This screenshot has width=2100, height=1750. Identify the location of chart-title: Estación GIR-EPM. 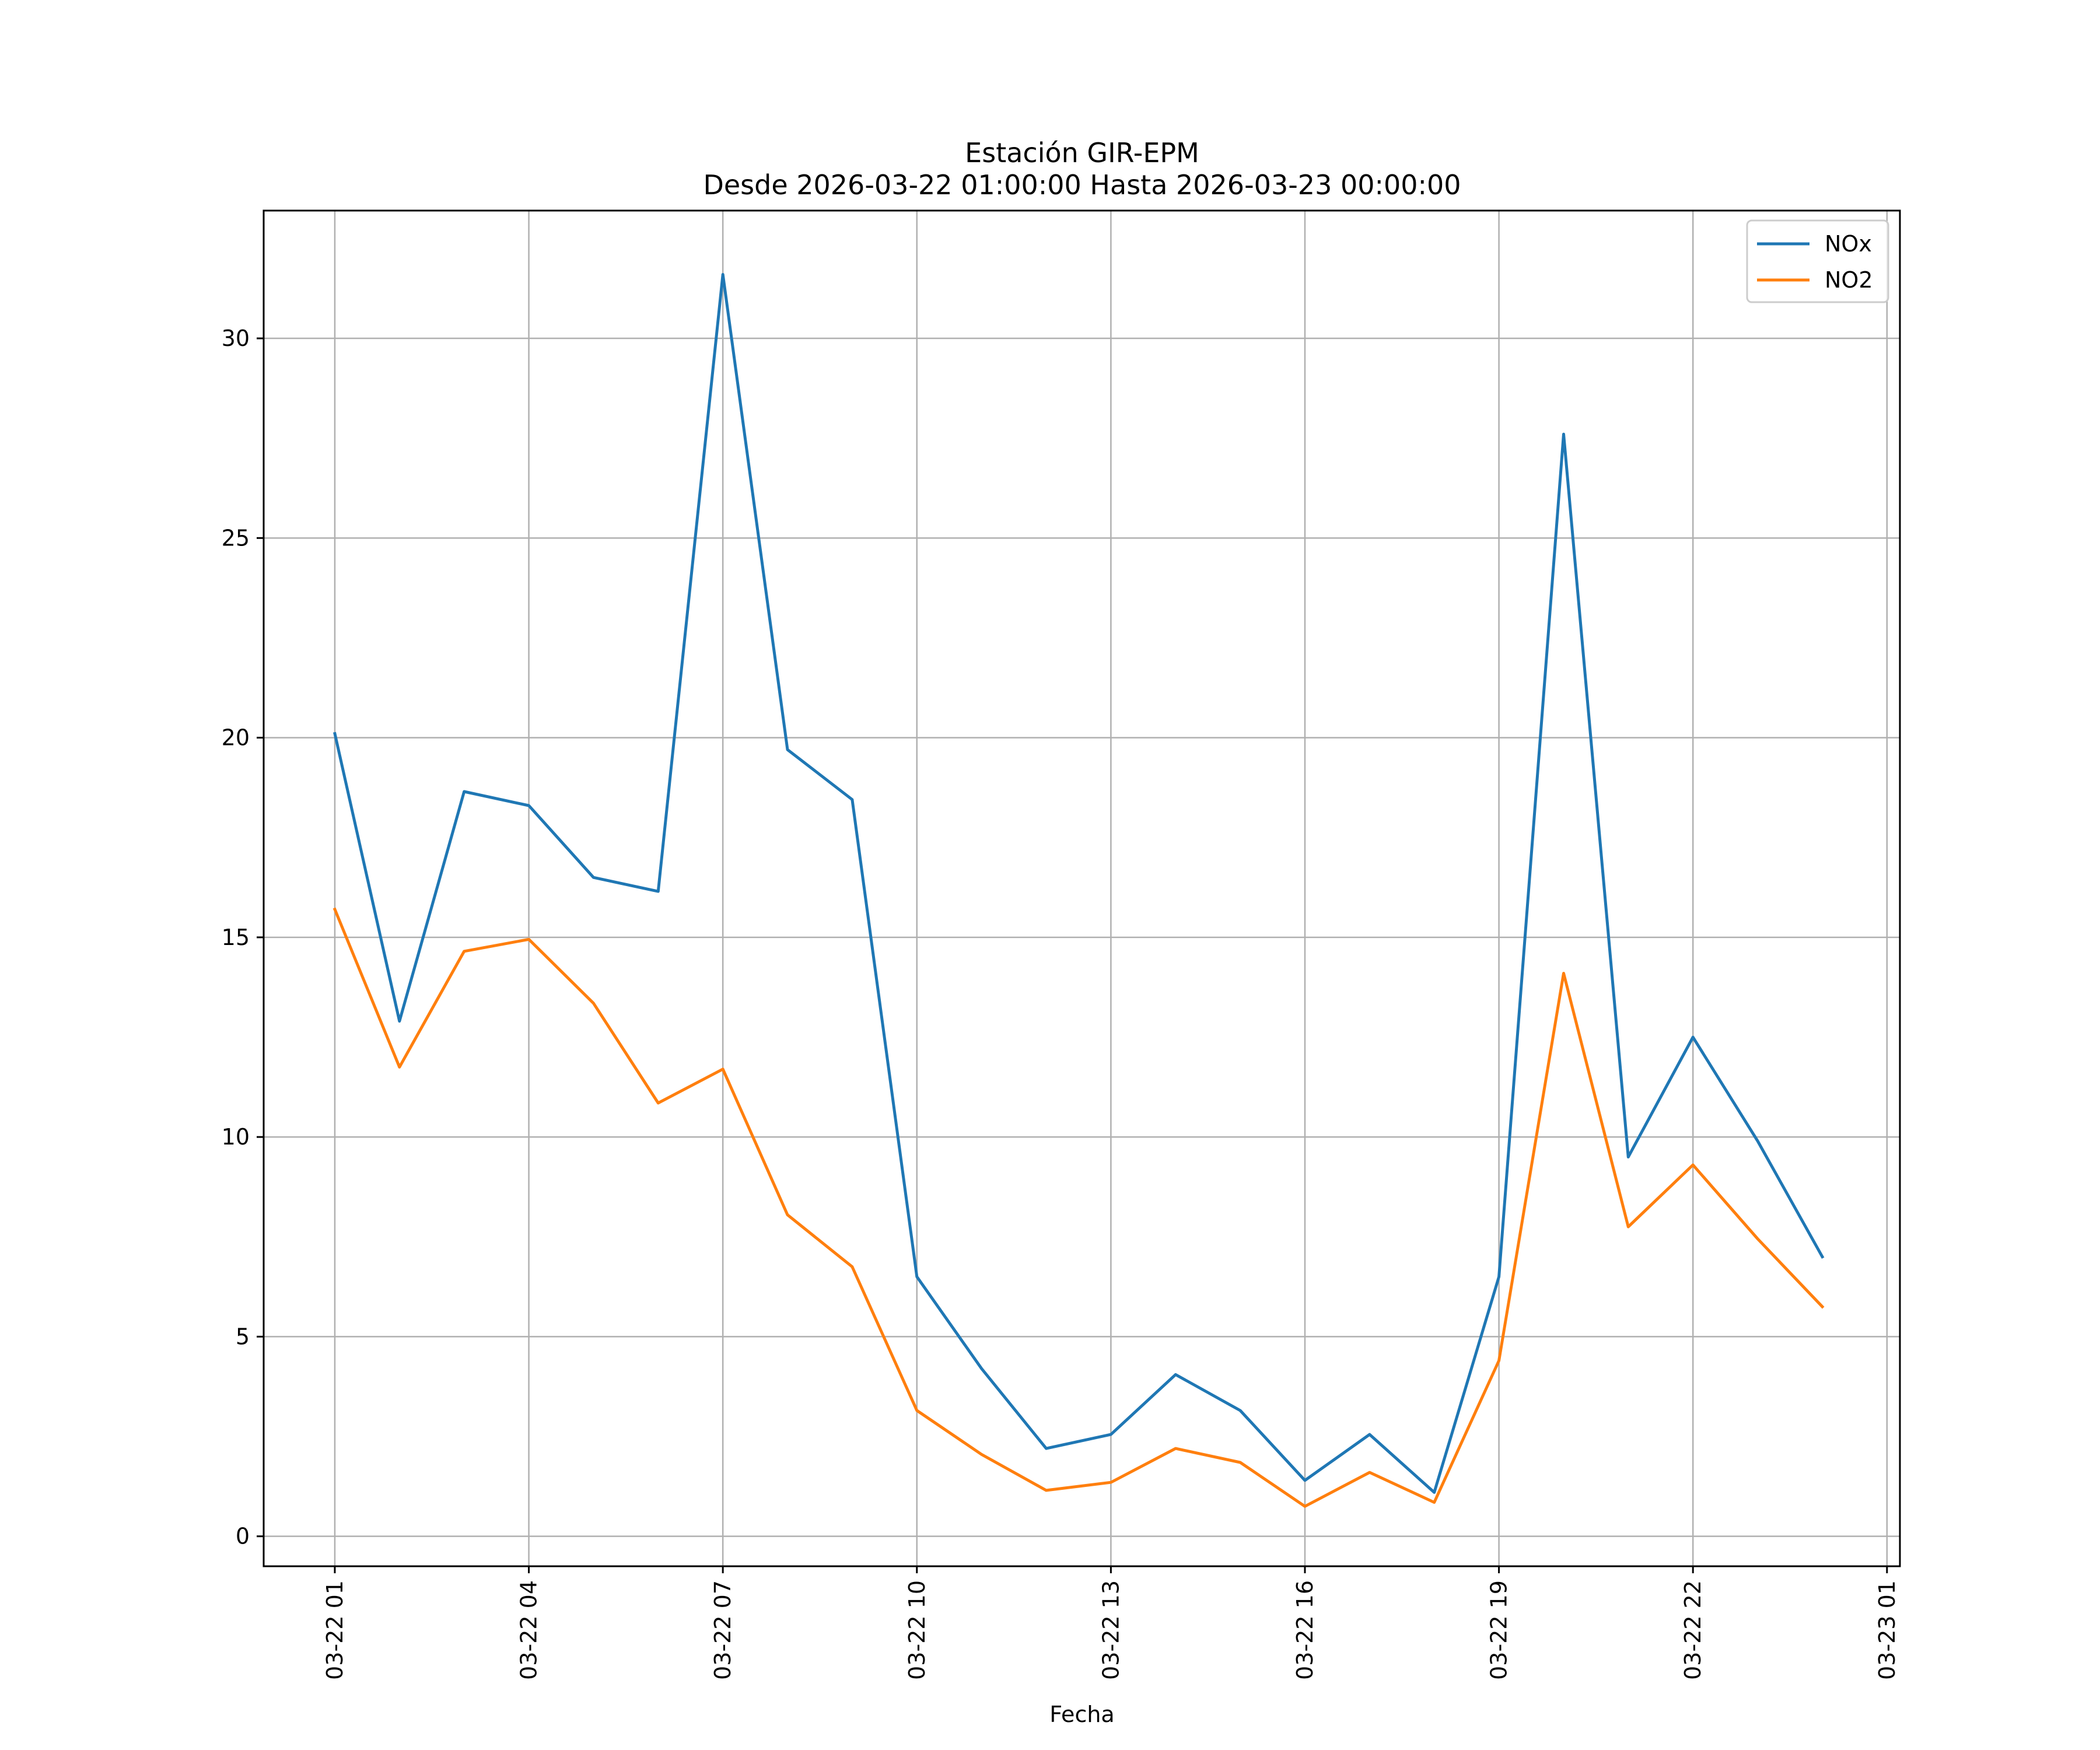
(1082, 153).